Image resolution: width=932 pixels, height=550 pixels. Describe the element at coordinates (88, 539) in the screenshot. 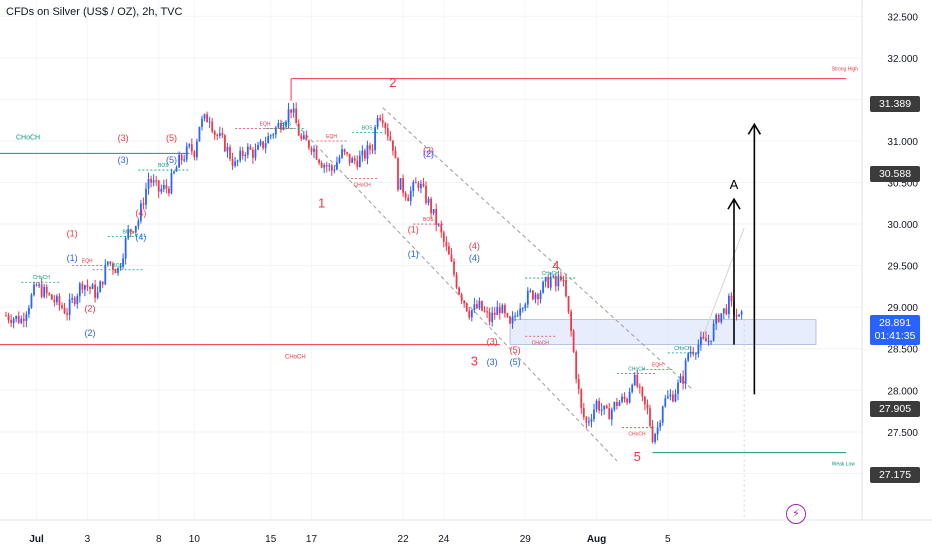

I see `x-tick-label: 3` at that location.